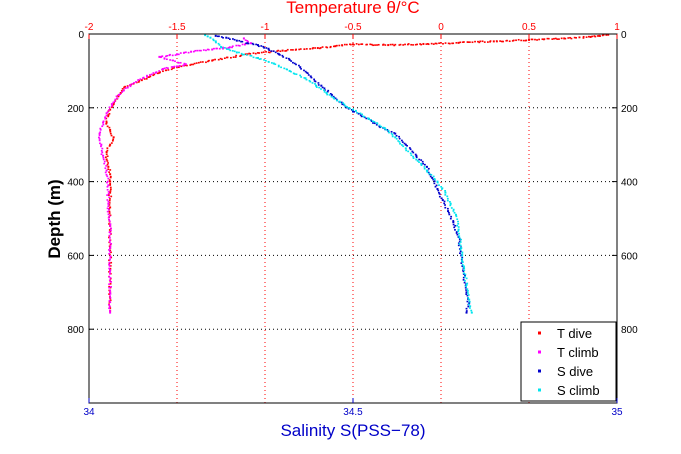  Describe the element at coordinates (177, 27) in the screenshot. I see `top-tick-label: -1.5` at that location.